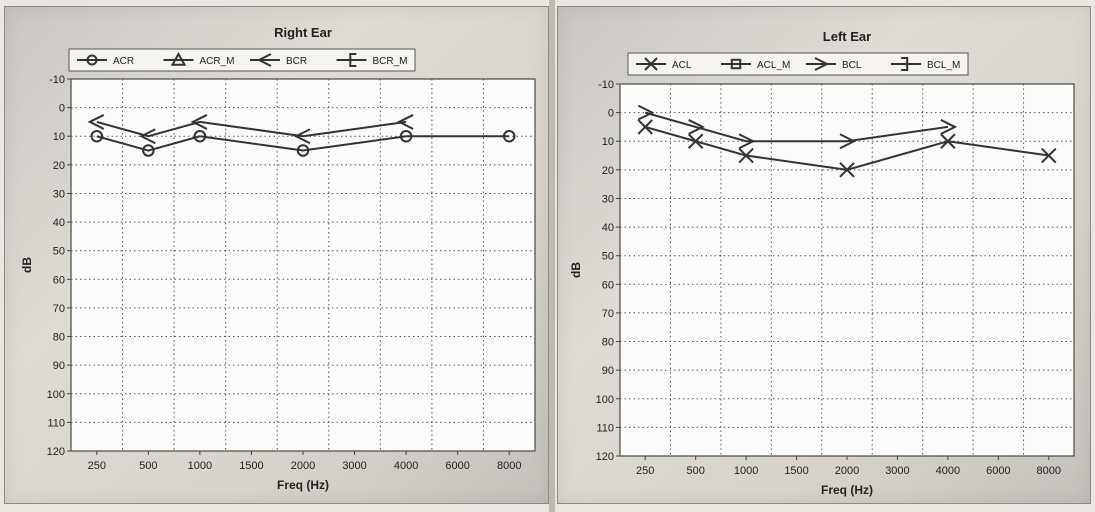 Image resolution: width=1095 pixels, height=512 pixels. What do you see at coordinates (105, 60) in the screenshot?
I see `legend-item: ACR` at bounding box center [105, 60].